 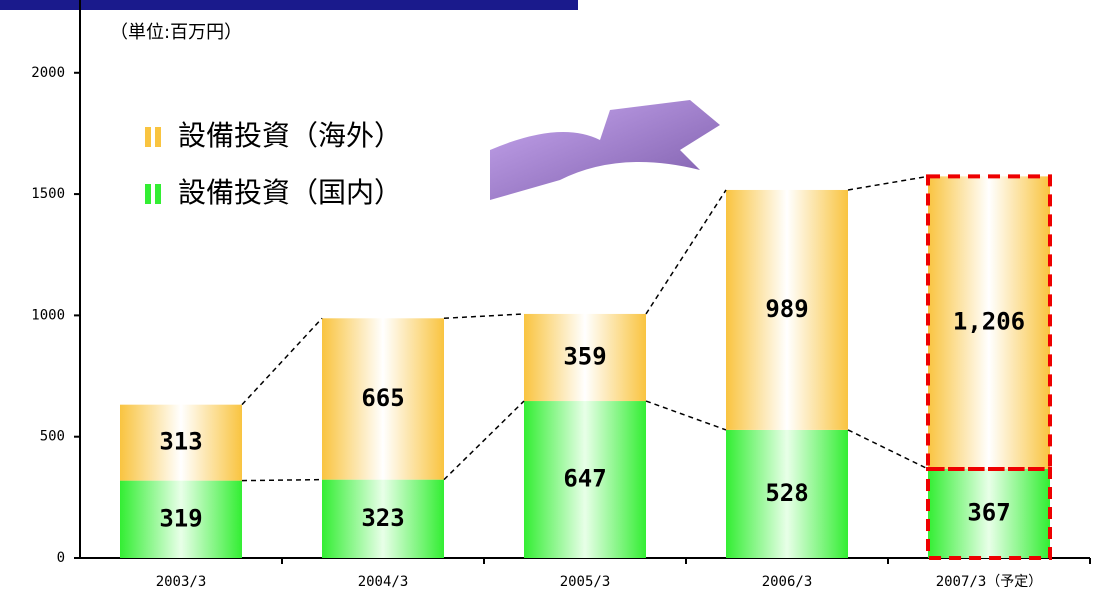 I want to click on y-tick-label: 1000, so click(x=48, y=315).